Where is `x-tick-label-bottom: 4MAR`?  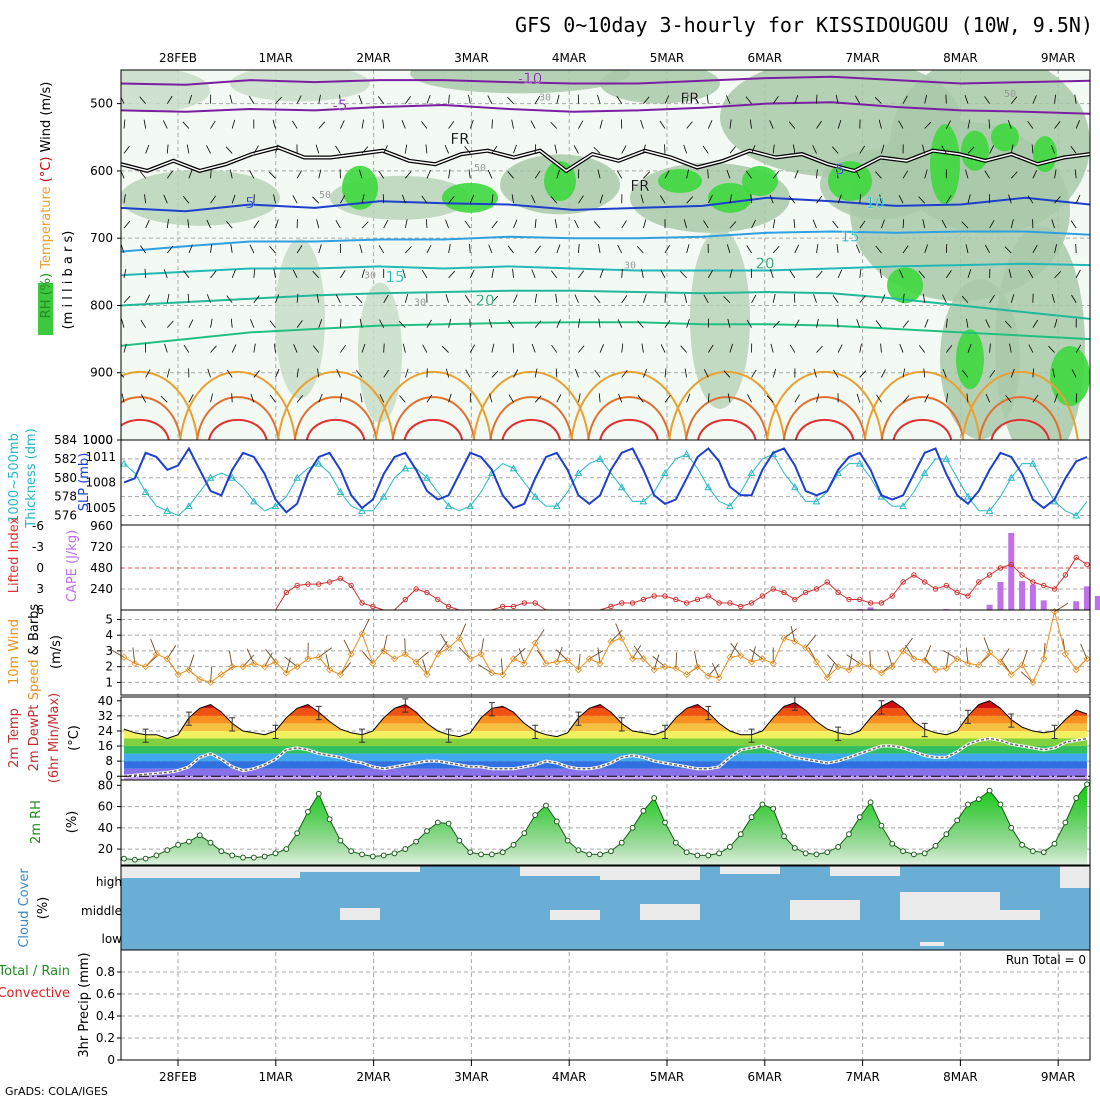 x-tick-label-bottom: 4MAR is located at coordinates (569, 1077).